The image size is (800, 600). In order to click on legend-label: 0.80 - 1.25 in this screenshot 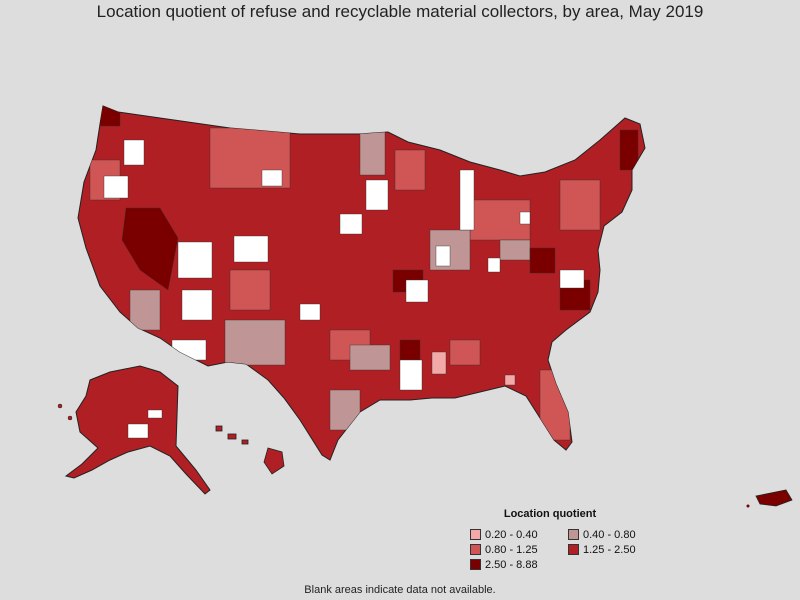, I will do `click(511, 549)`.